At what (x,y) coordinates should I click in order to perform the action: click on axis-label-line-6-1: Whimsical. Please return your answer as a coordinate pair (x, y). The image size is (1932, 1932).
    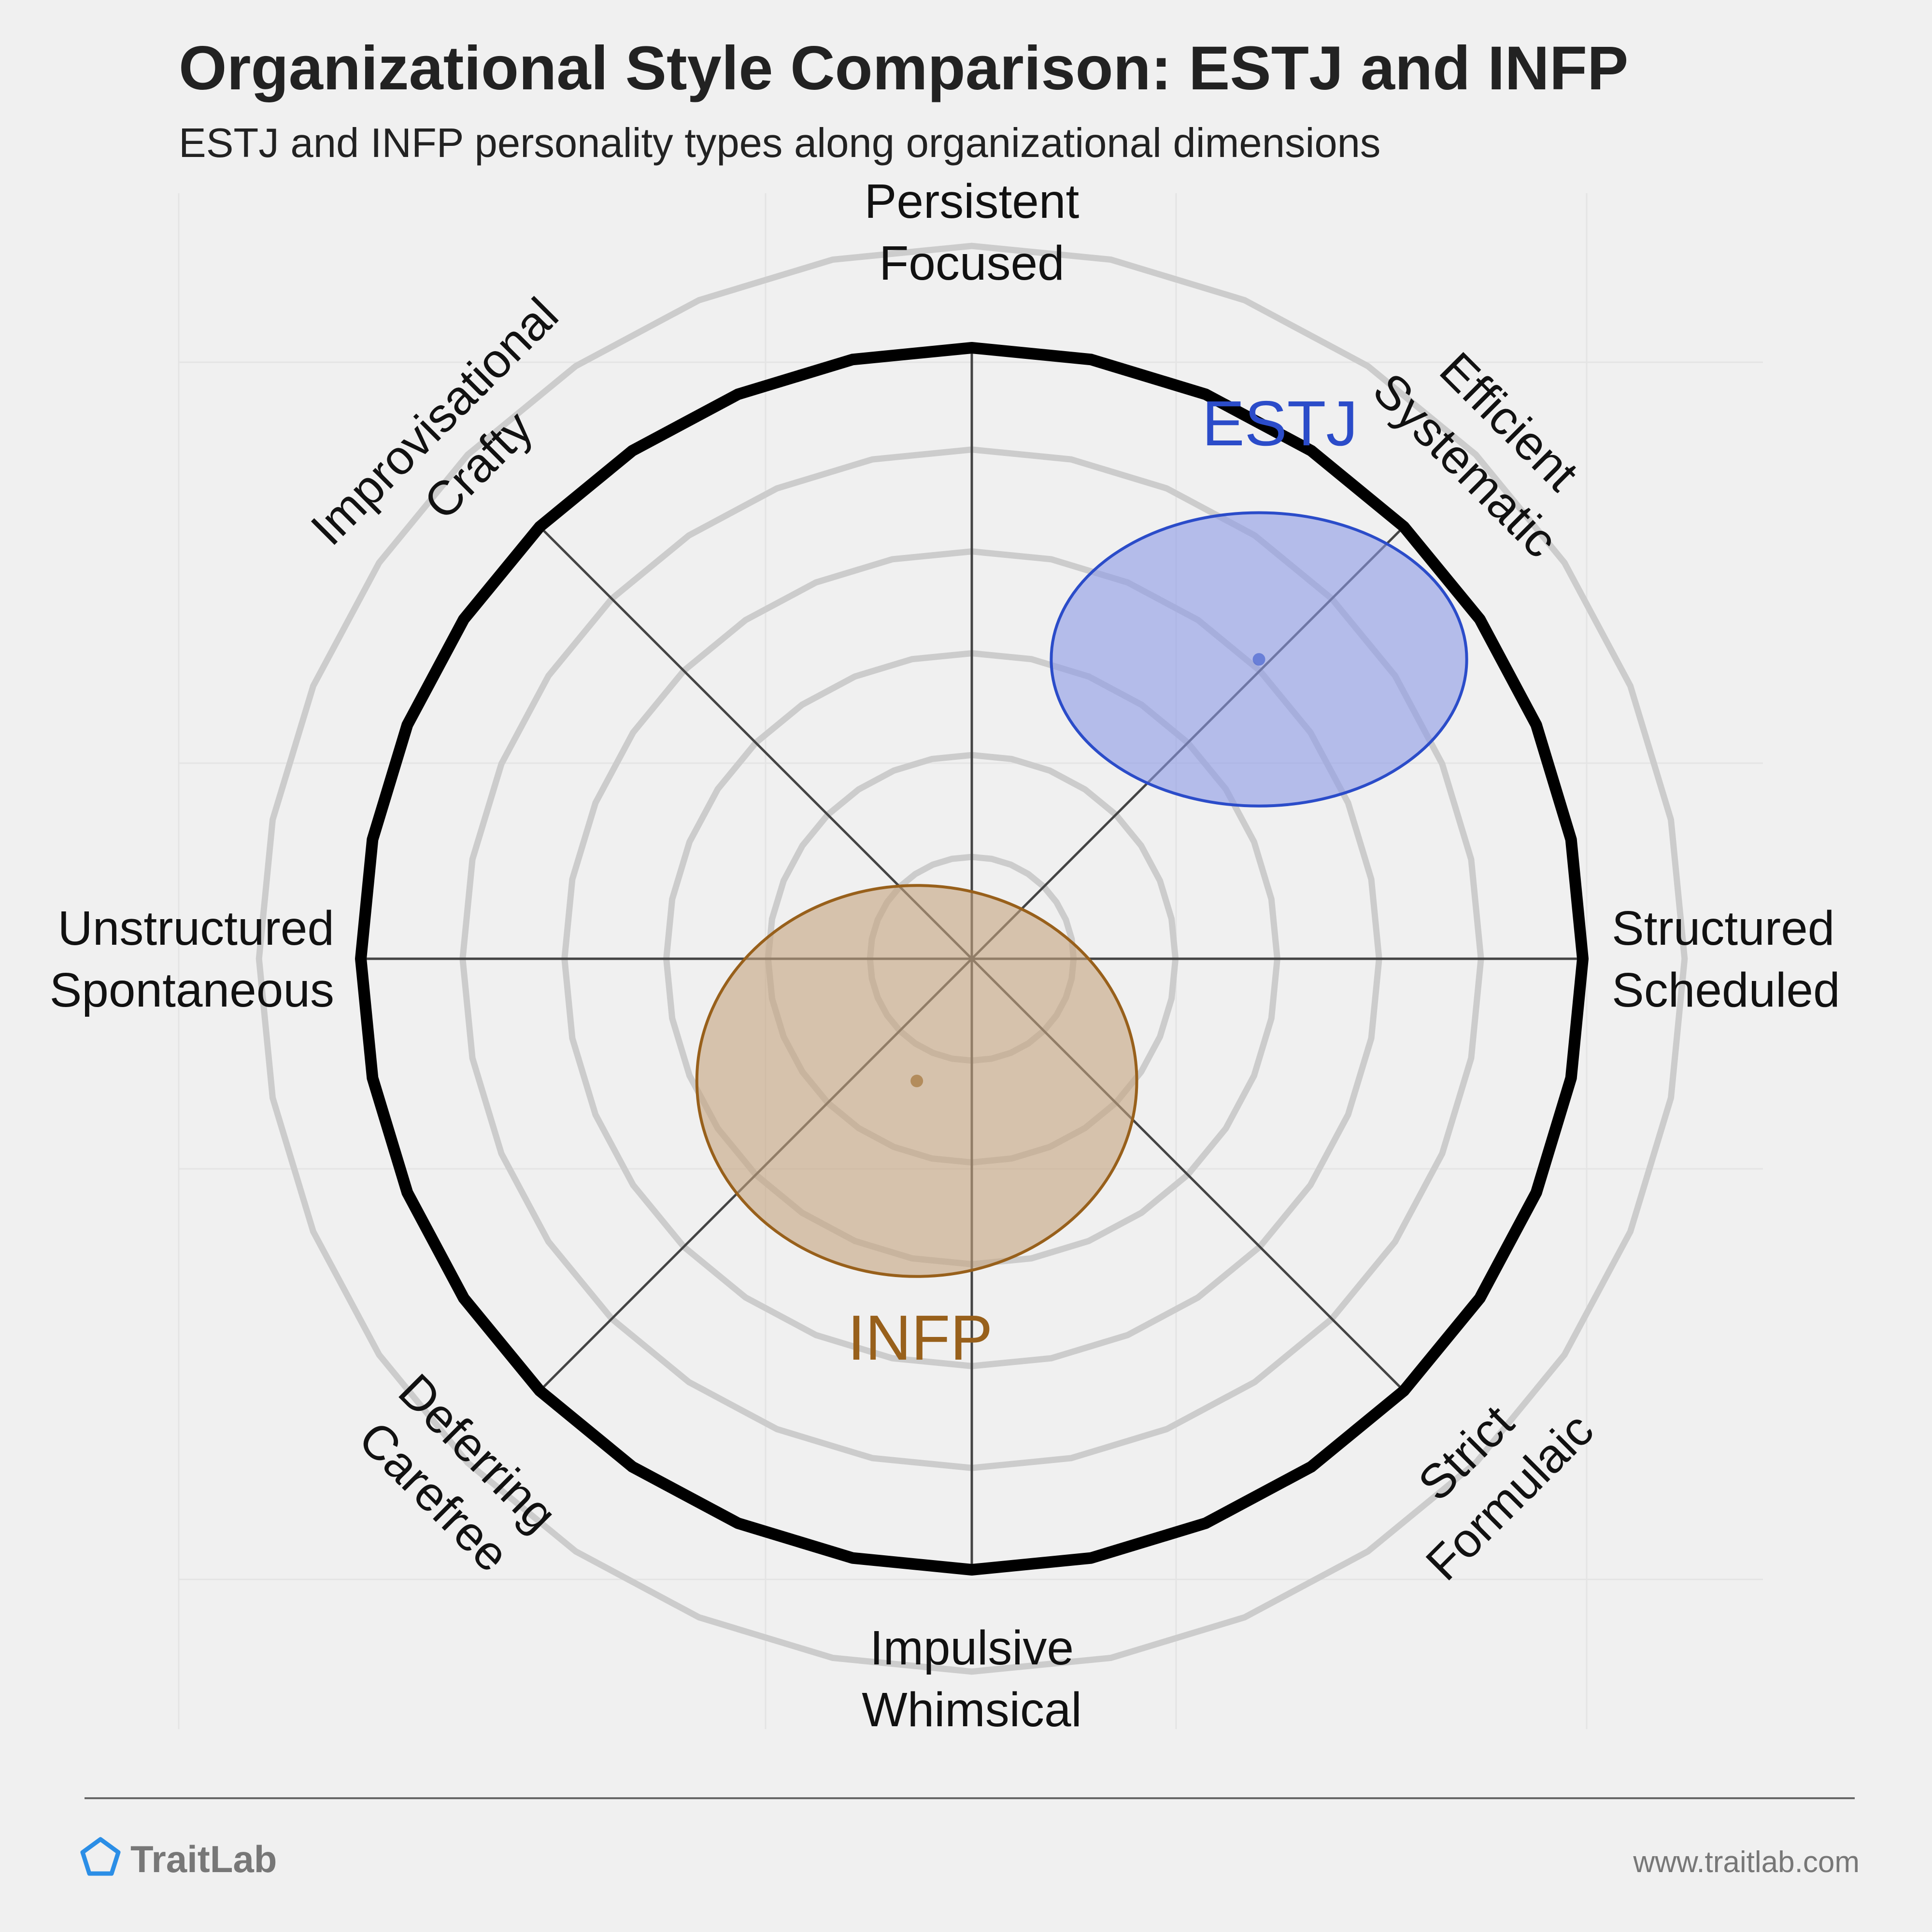
    Looking at the image, I should click on (972, 1710).